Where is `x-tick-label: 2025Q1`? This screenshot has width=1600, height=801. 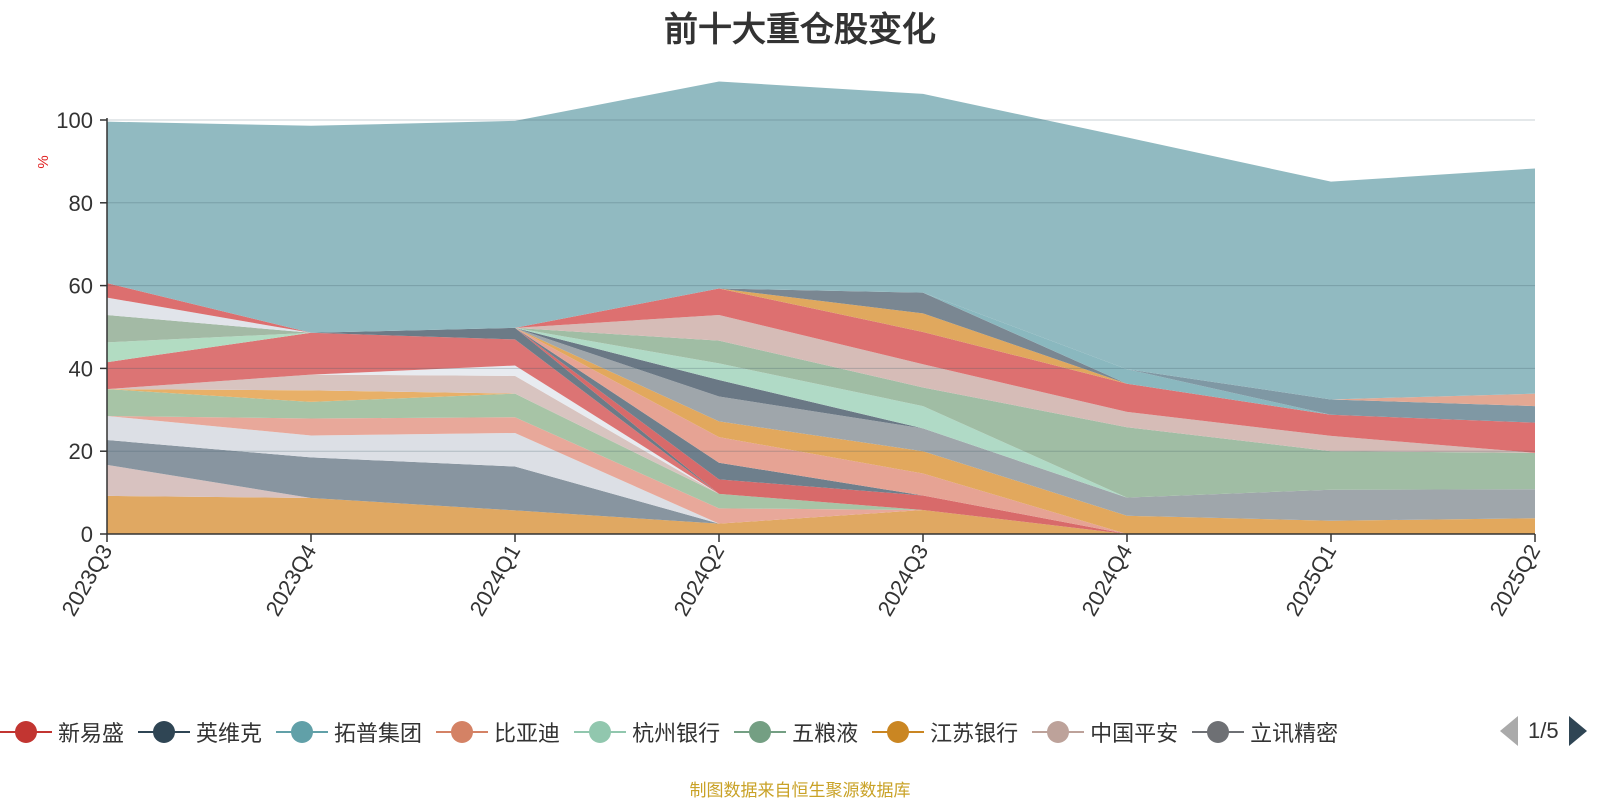 x-tick-label: 2025Q1 is located at coordinates (1311, 580).